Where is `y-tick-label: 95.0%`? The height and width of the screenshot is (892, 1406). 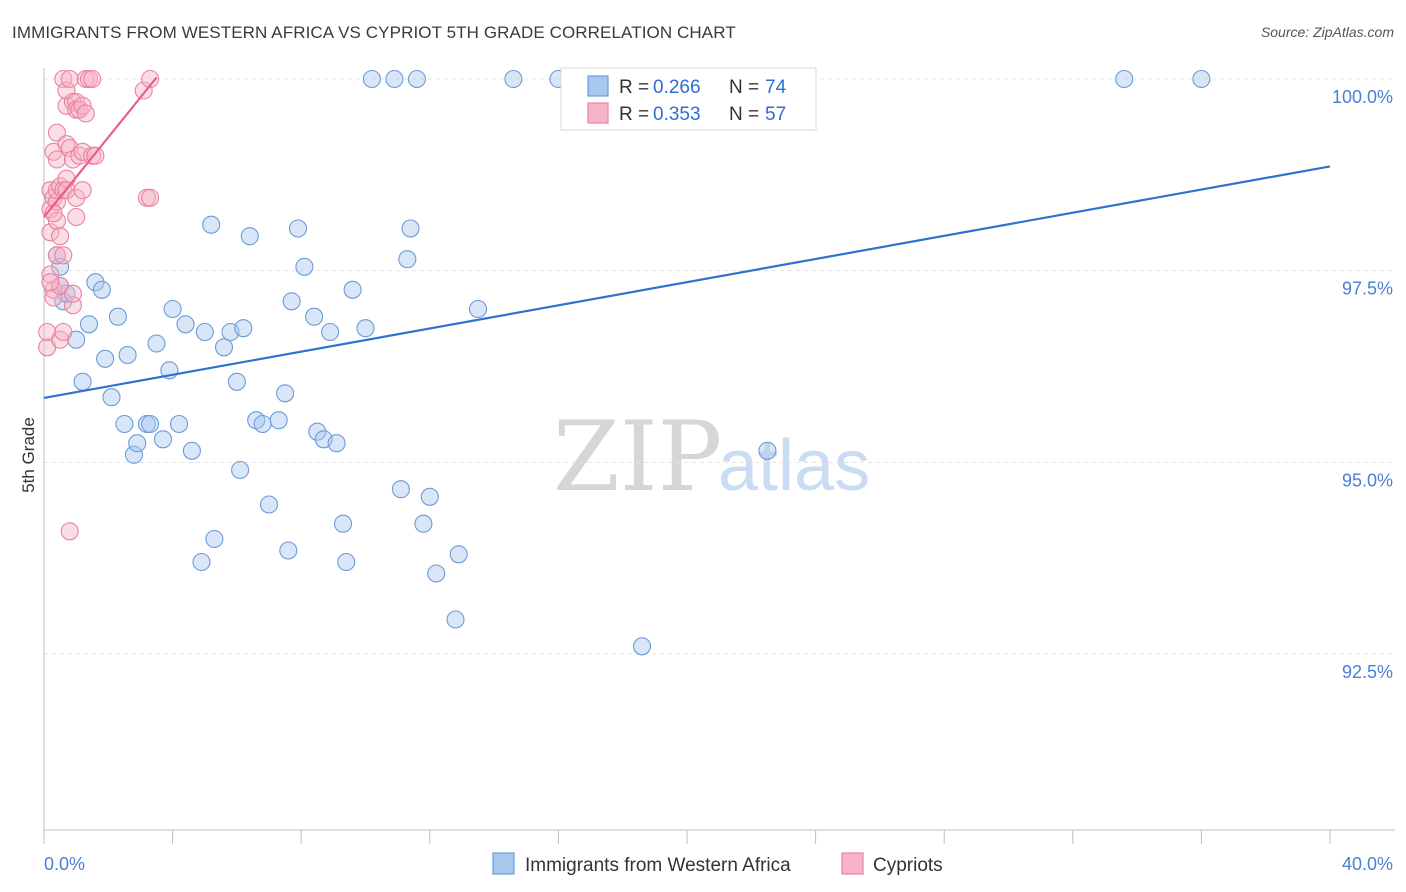
y-tick-label: 95.0% is located at coordinates (1367, 480).